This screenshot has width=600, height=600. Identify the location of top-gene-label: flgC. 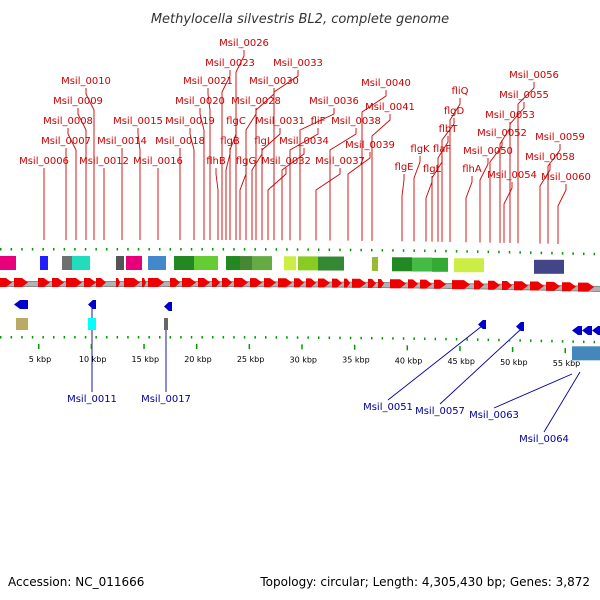
(236, 121).